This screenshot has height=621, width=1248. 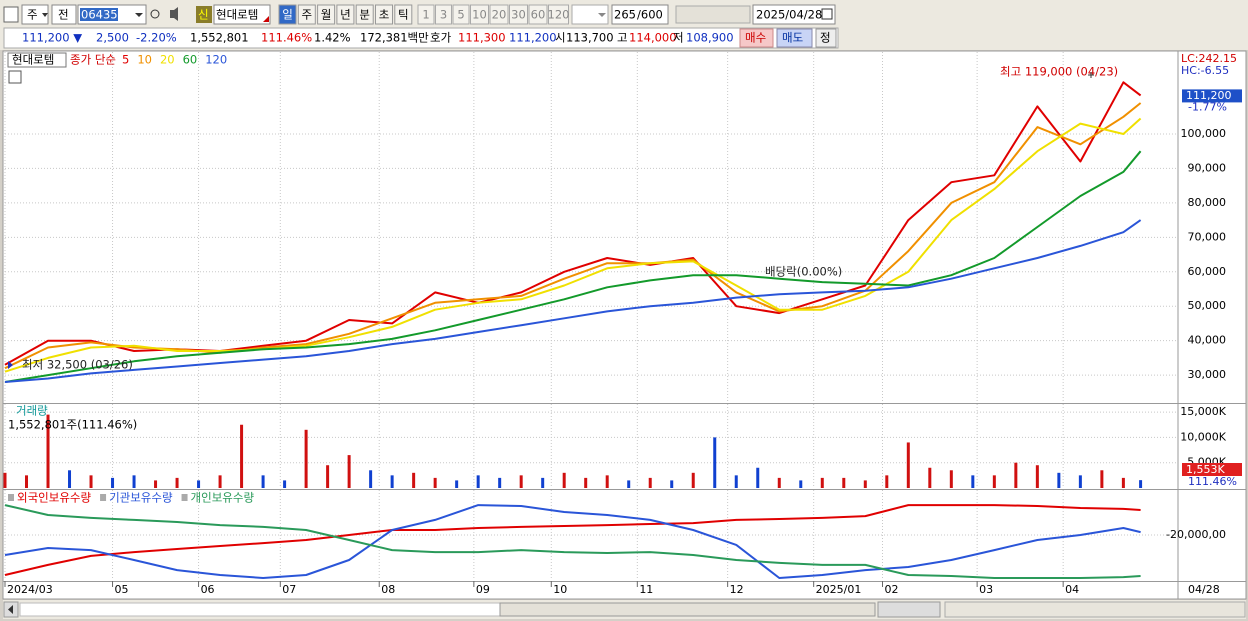 I want to click on correct-btn, so click(x=826, y=38).